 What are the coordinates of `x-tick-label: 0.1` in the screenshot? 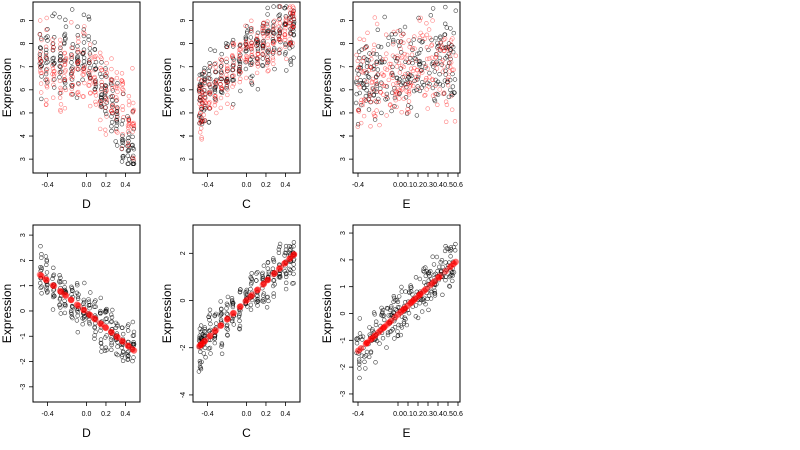 It's located at (408, 185).